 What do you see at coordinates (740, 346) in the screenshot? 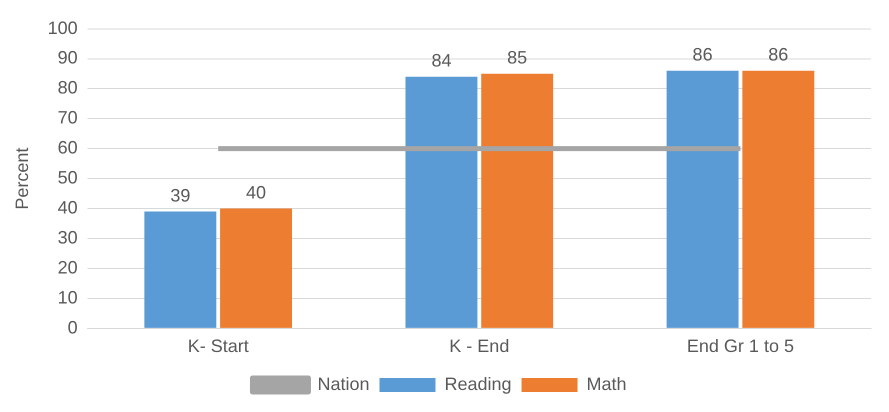
I see `x-tick-label: End Gr 1 to 5` at bounding box center [740, 346].